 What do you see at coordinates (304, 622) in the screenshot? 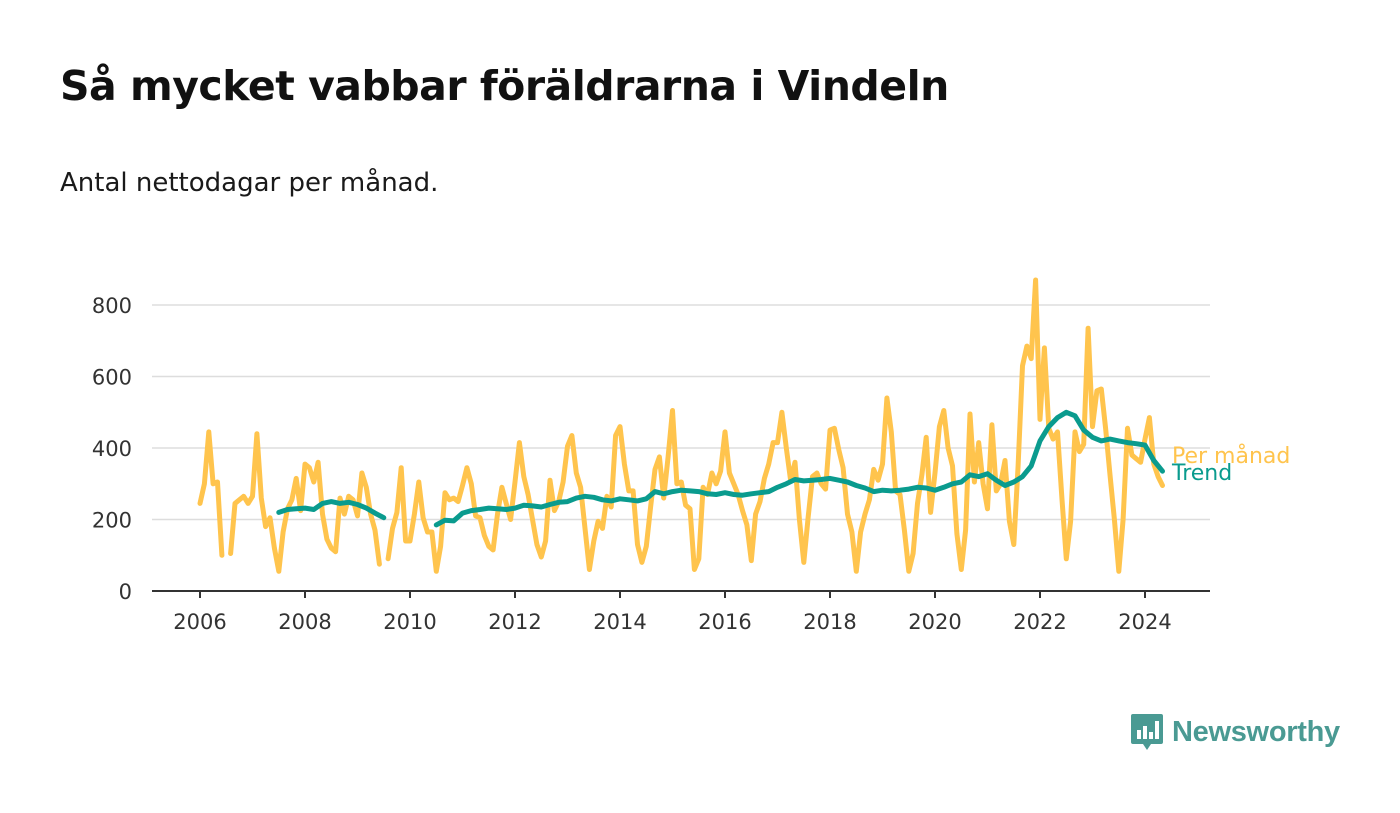
I see `x-tick-label: 2008` at bounding box center [304, 622].